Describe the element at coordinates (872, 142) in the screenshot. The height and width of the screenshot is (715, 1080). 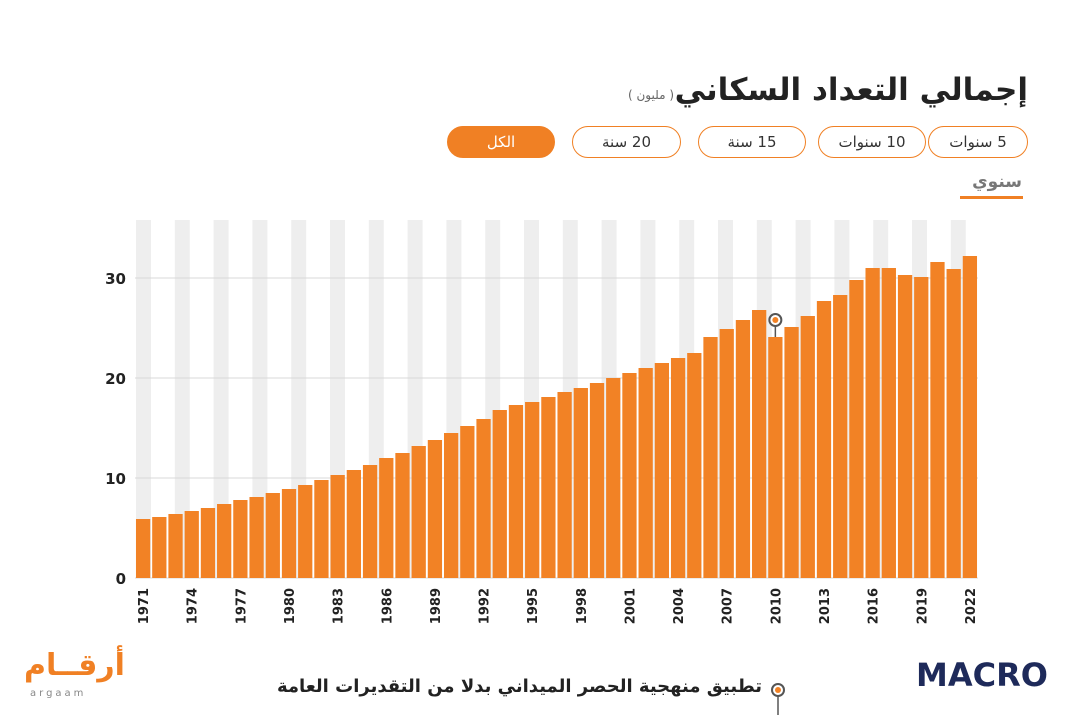
I see `range-button: 10 سنوات` at that location.